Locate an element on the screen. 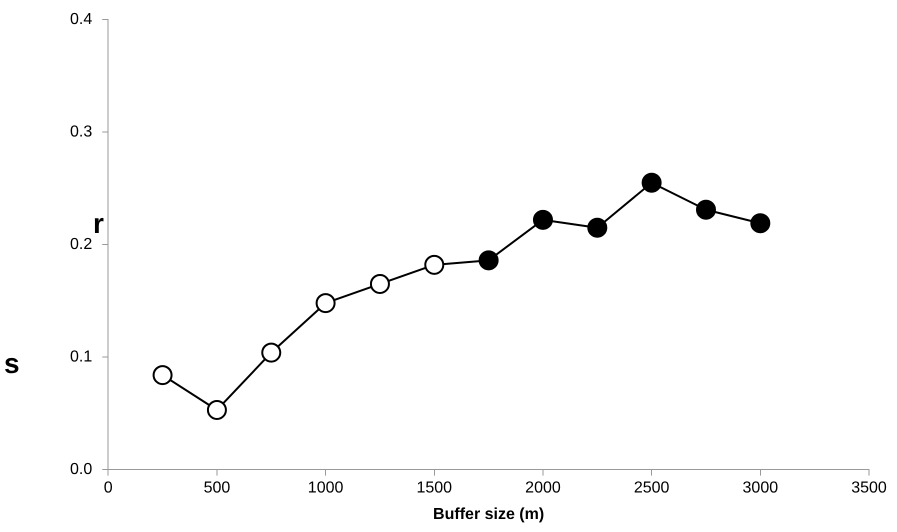 The image size is (897, 532). x-tick-label: 1500 is located at coordinates (434, 488).